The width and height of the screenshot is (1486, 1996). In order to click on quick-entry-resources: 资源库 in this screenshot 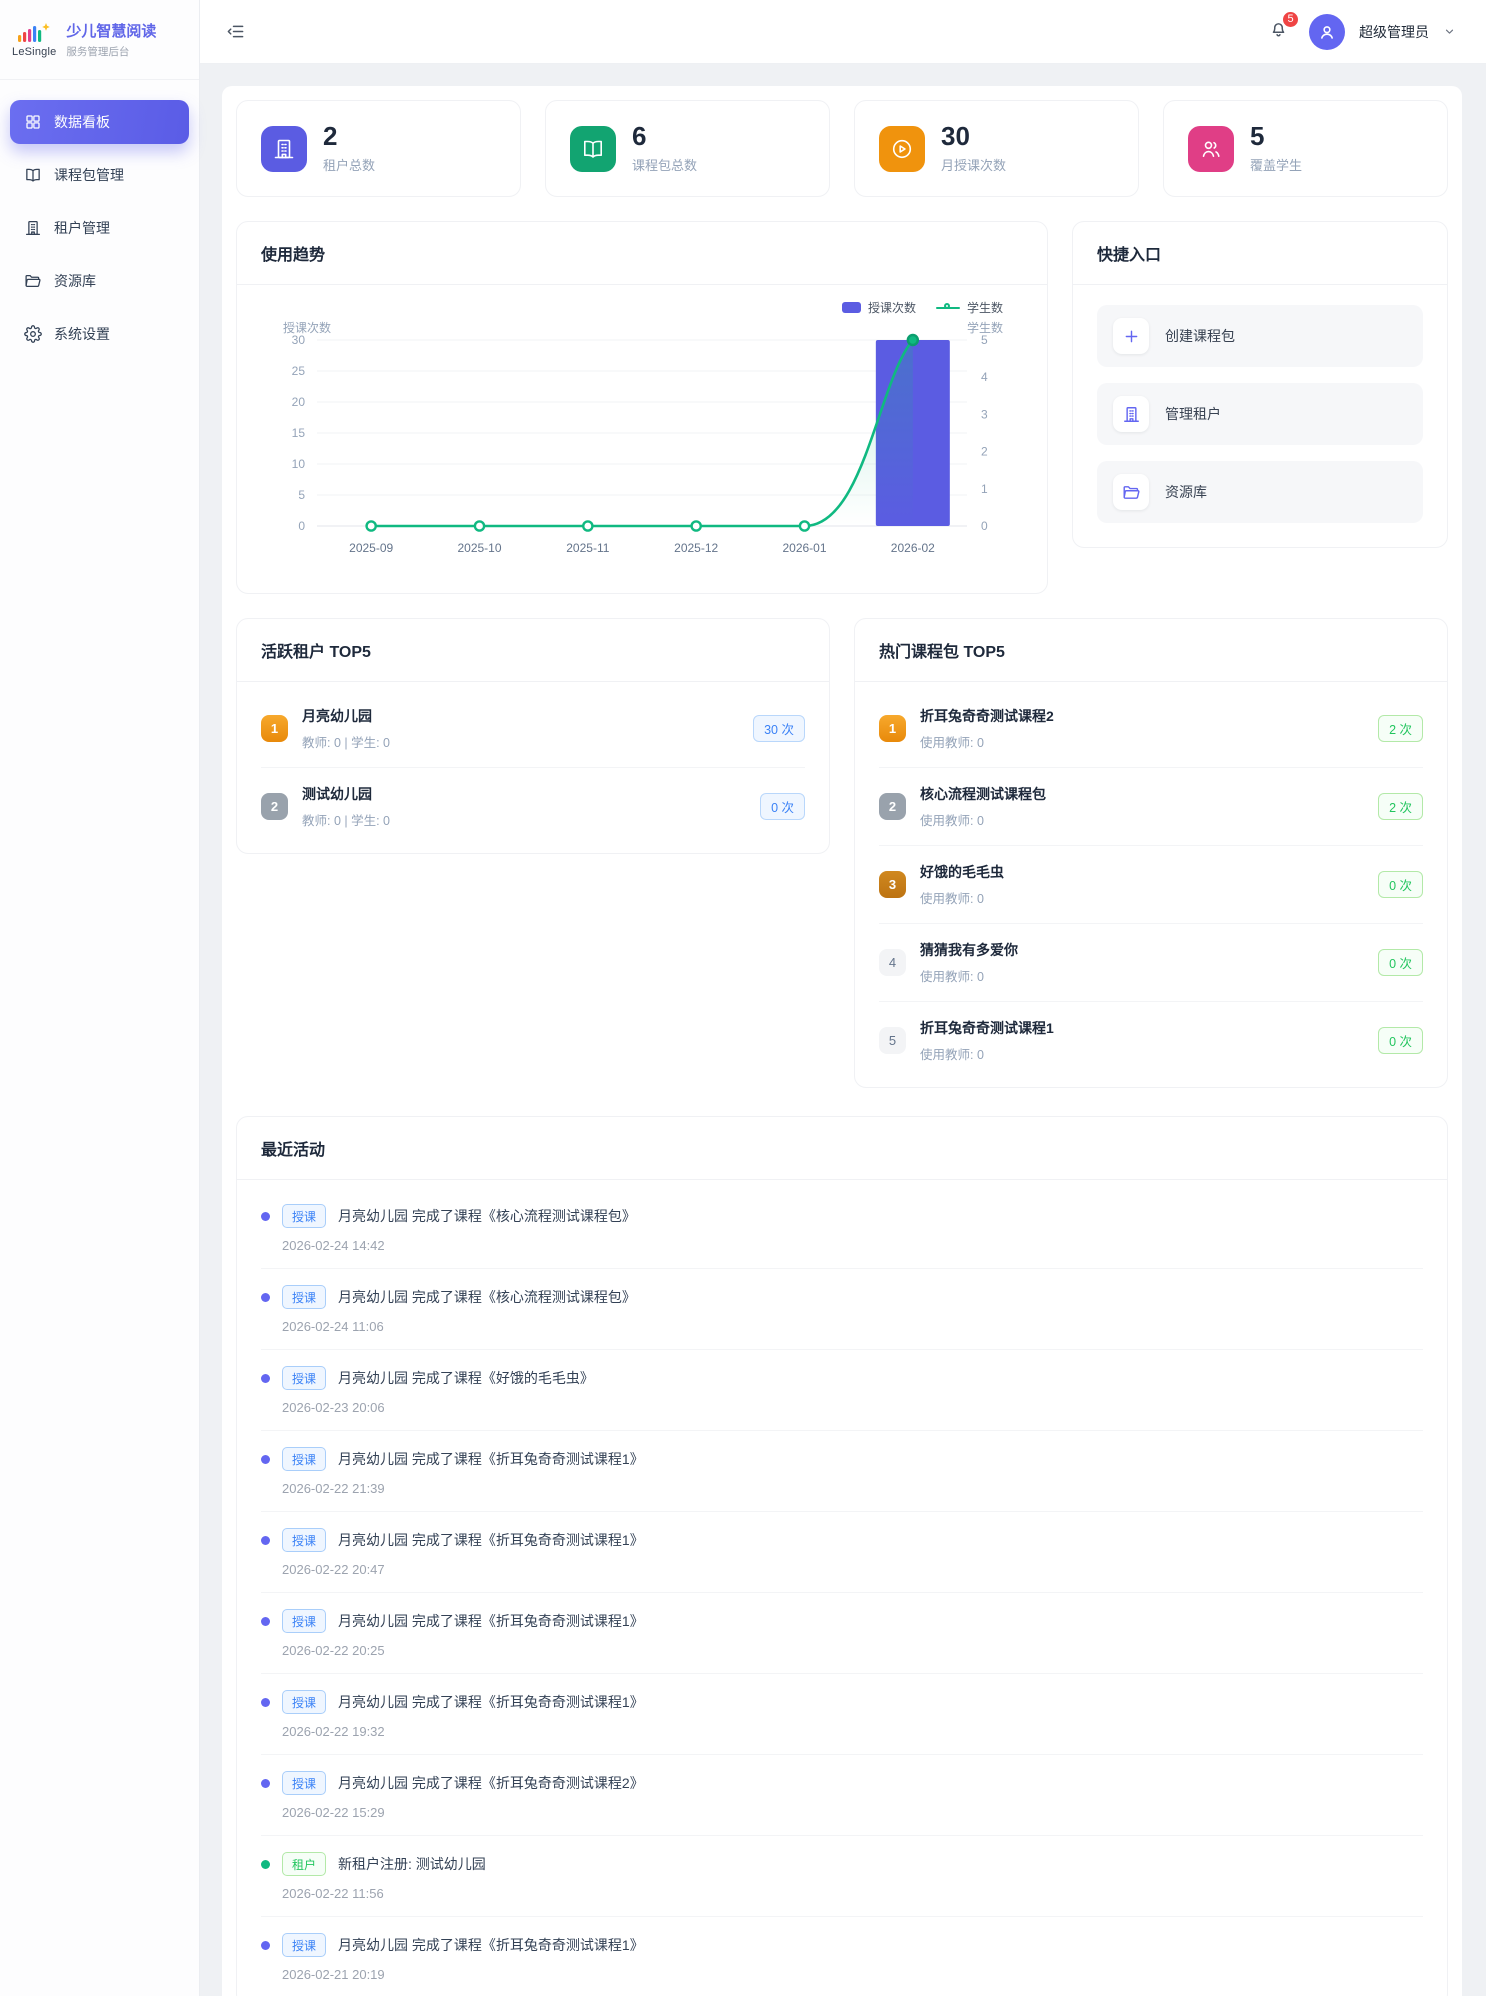, I will do `click(1260, 492)`.